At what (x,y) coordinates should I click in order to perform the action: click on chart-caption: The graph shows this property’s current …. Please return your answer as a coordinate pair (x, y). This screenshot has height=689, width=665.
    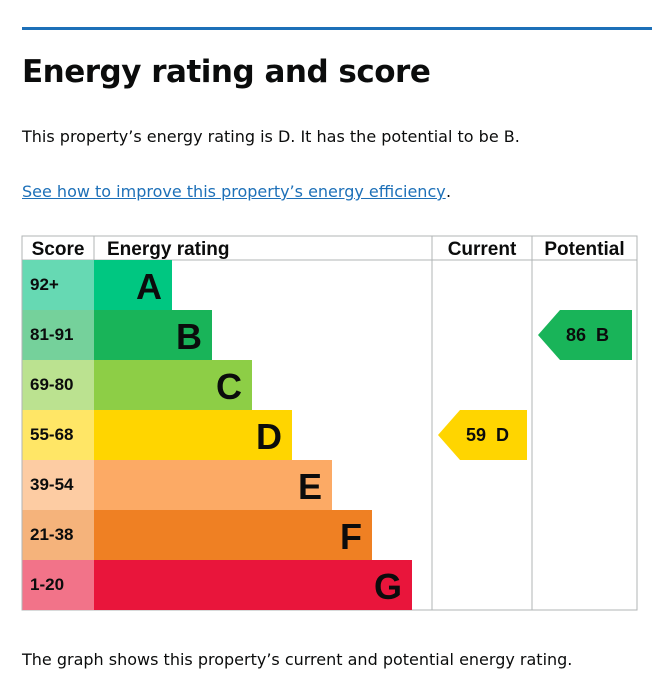
    Looking at the image, I should click on (297, 659).